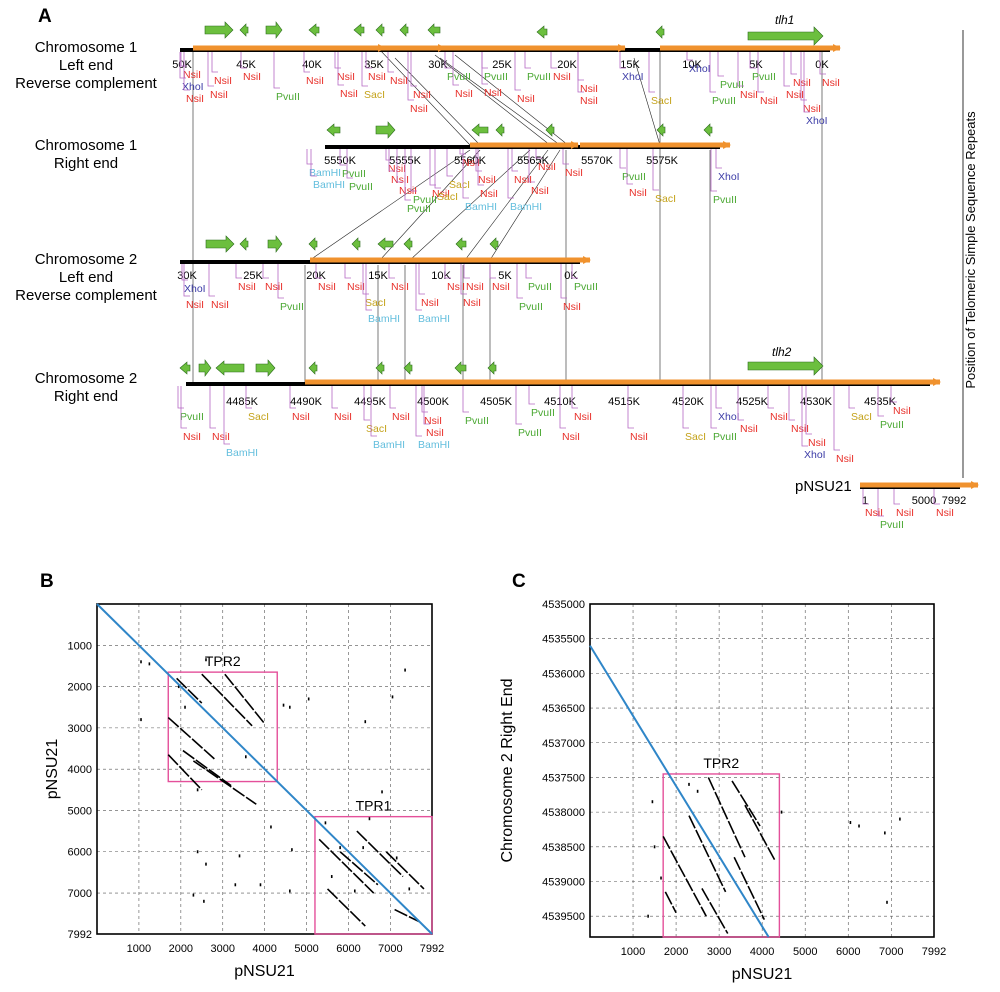  Describe the element at coordinates (752, 402) in the screenshot. I see `tick-label: 4525K` at that location.